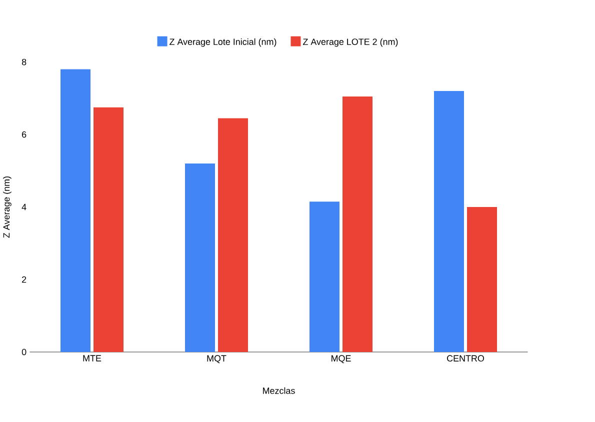 Image resolution: width=595 pixels, height=422 pixels. I want to click on y-tick-label: 0, so click(24, 352).